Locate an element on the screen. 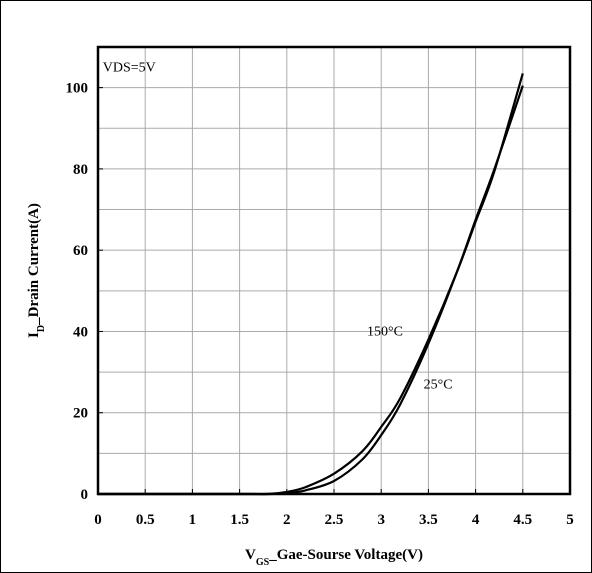 This screenshot has height=573, width=592. y-tick-label: 40 is located at coordinates (80, 332).